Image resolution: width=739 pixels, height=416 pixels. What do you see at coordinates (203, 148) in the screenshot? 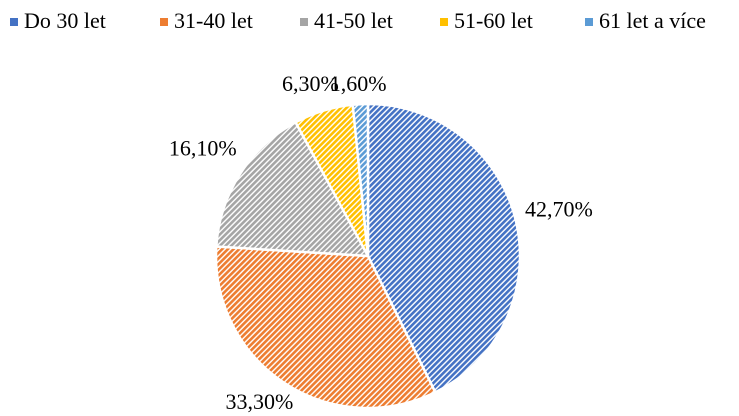
I see `data-label: 16,10%` at bounding box center [203, 148].